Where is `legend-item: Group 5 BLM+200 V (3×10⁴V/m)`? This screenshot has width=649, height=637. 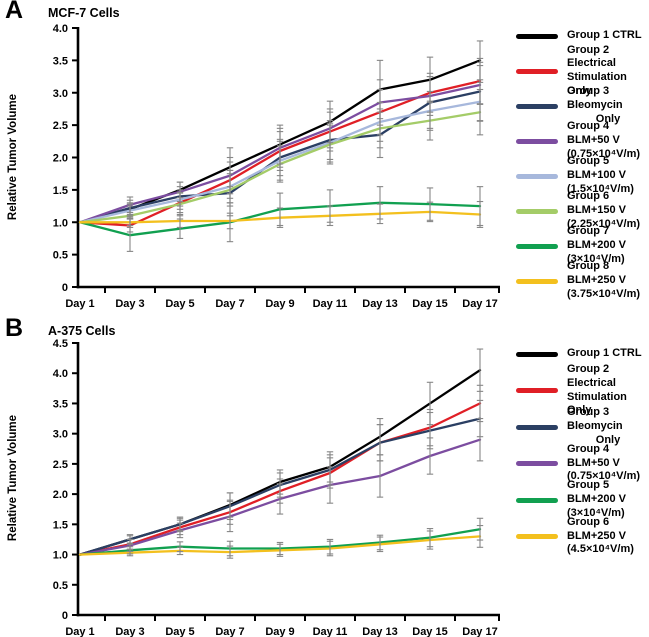 legend-item: Group 5 BLM+200 V (3×10⁴V/m) is located at coordinates (582, 499).